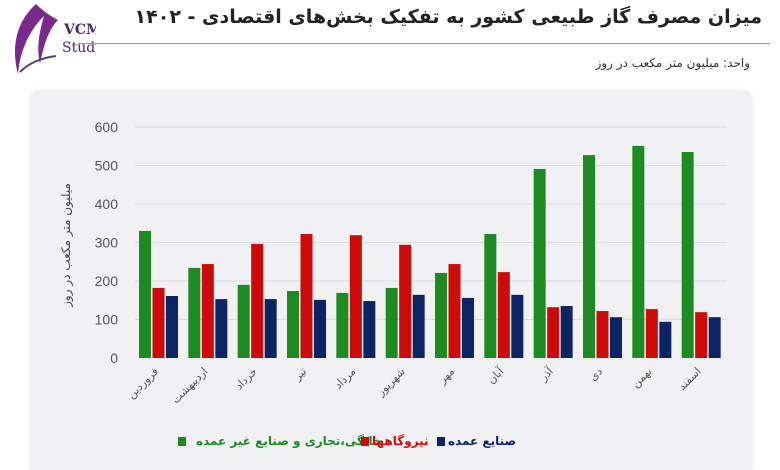 The width and height of the screenshot is (780, 470). I want to click on legend-label-1: نیروگاهها, so click(400, 441).